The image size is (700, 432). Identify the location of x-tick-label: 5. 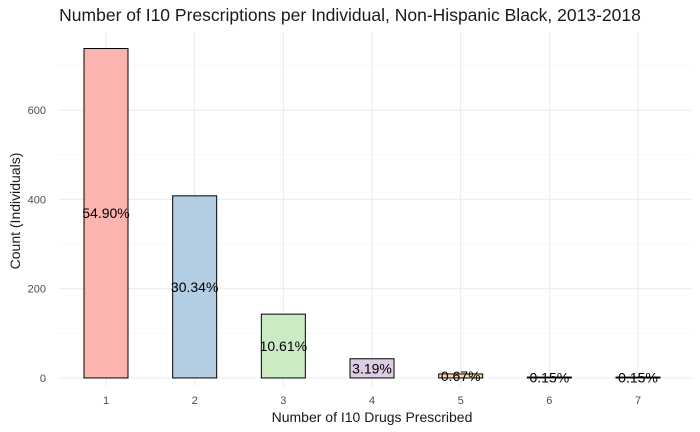
(461, 401).